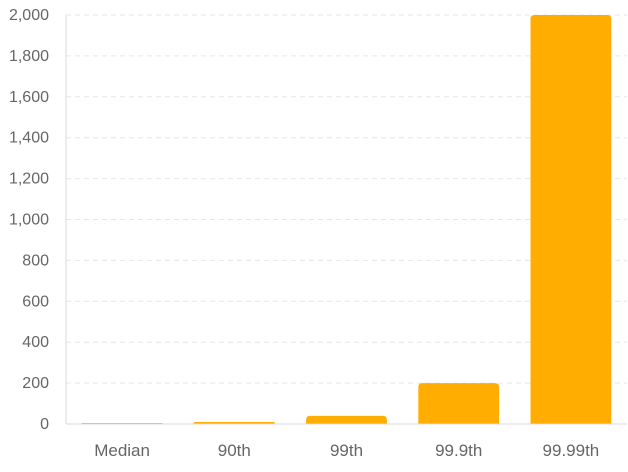 This screenshot has height=472, width=628. I want to click on y-tick-label: 1,600, so click(29, 97).